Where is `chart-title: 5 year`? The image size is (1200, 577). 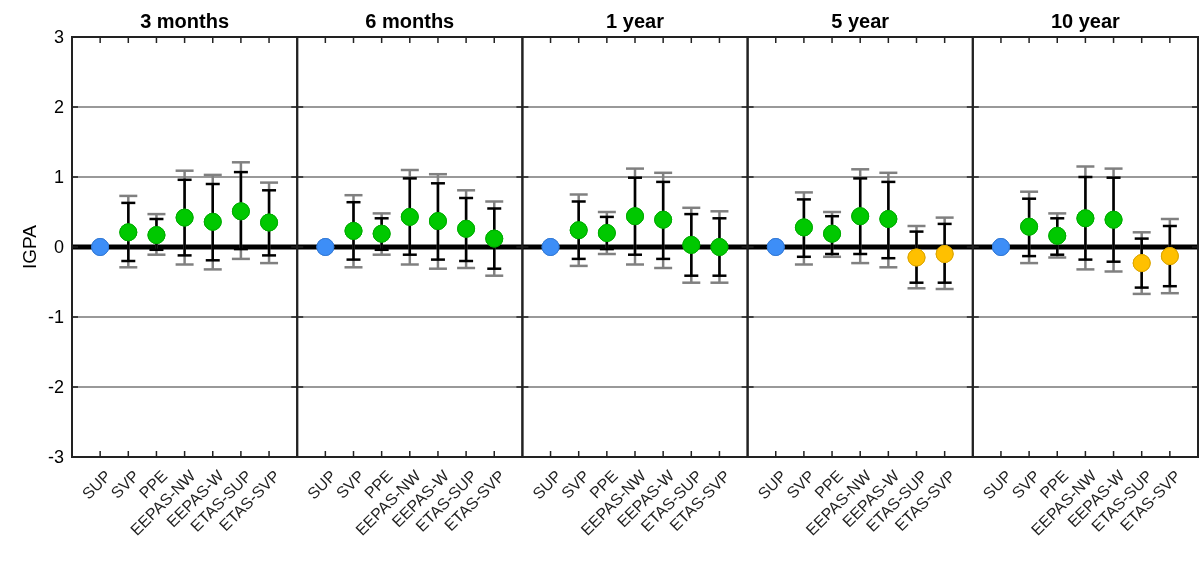
chart-title: 5 year is located at coordinates (860, 21).